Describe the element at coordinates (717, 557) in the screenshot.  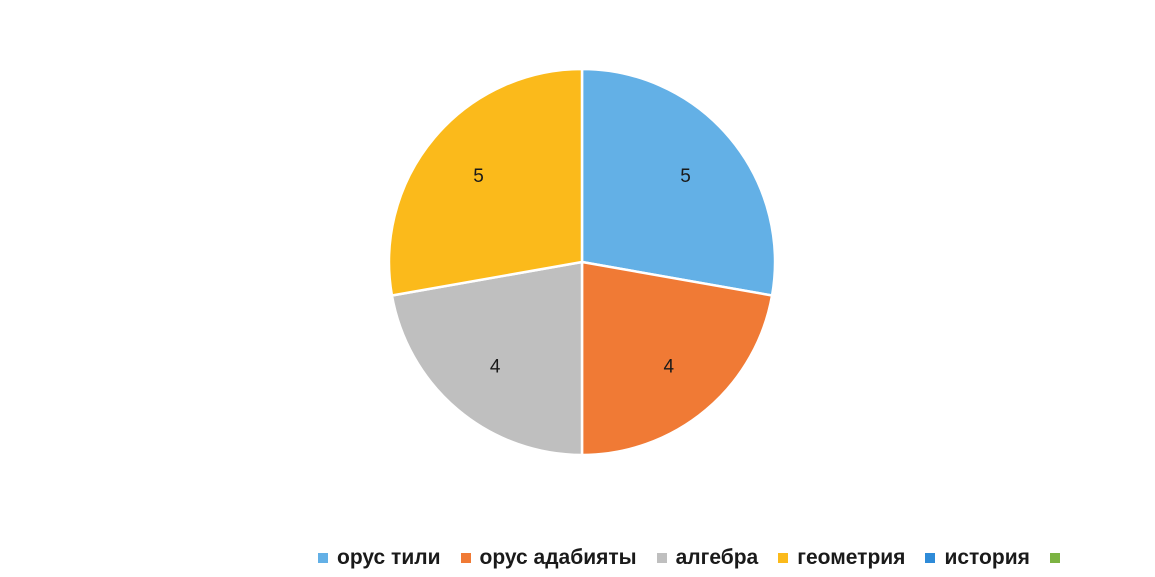
I see `legend-label: алгебра` at that location.